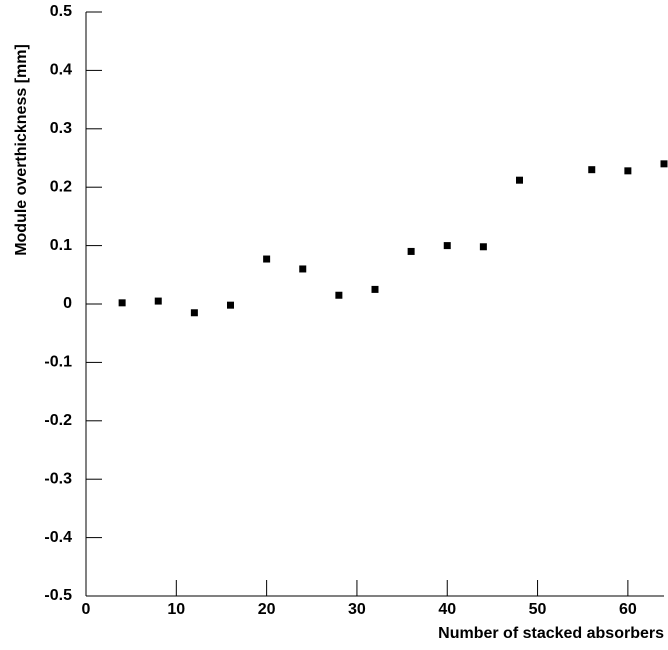  Describe the element at coordinates (61, 245) in the screenshot. I see `y-tick-label: 0.1` at that location.